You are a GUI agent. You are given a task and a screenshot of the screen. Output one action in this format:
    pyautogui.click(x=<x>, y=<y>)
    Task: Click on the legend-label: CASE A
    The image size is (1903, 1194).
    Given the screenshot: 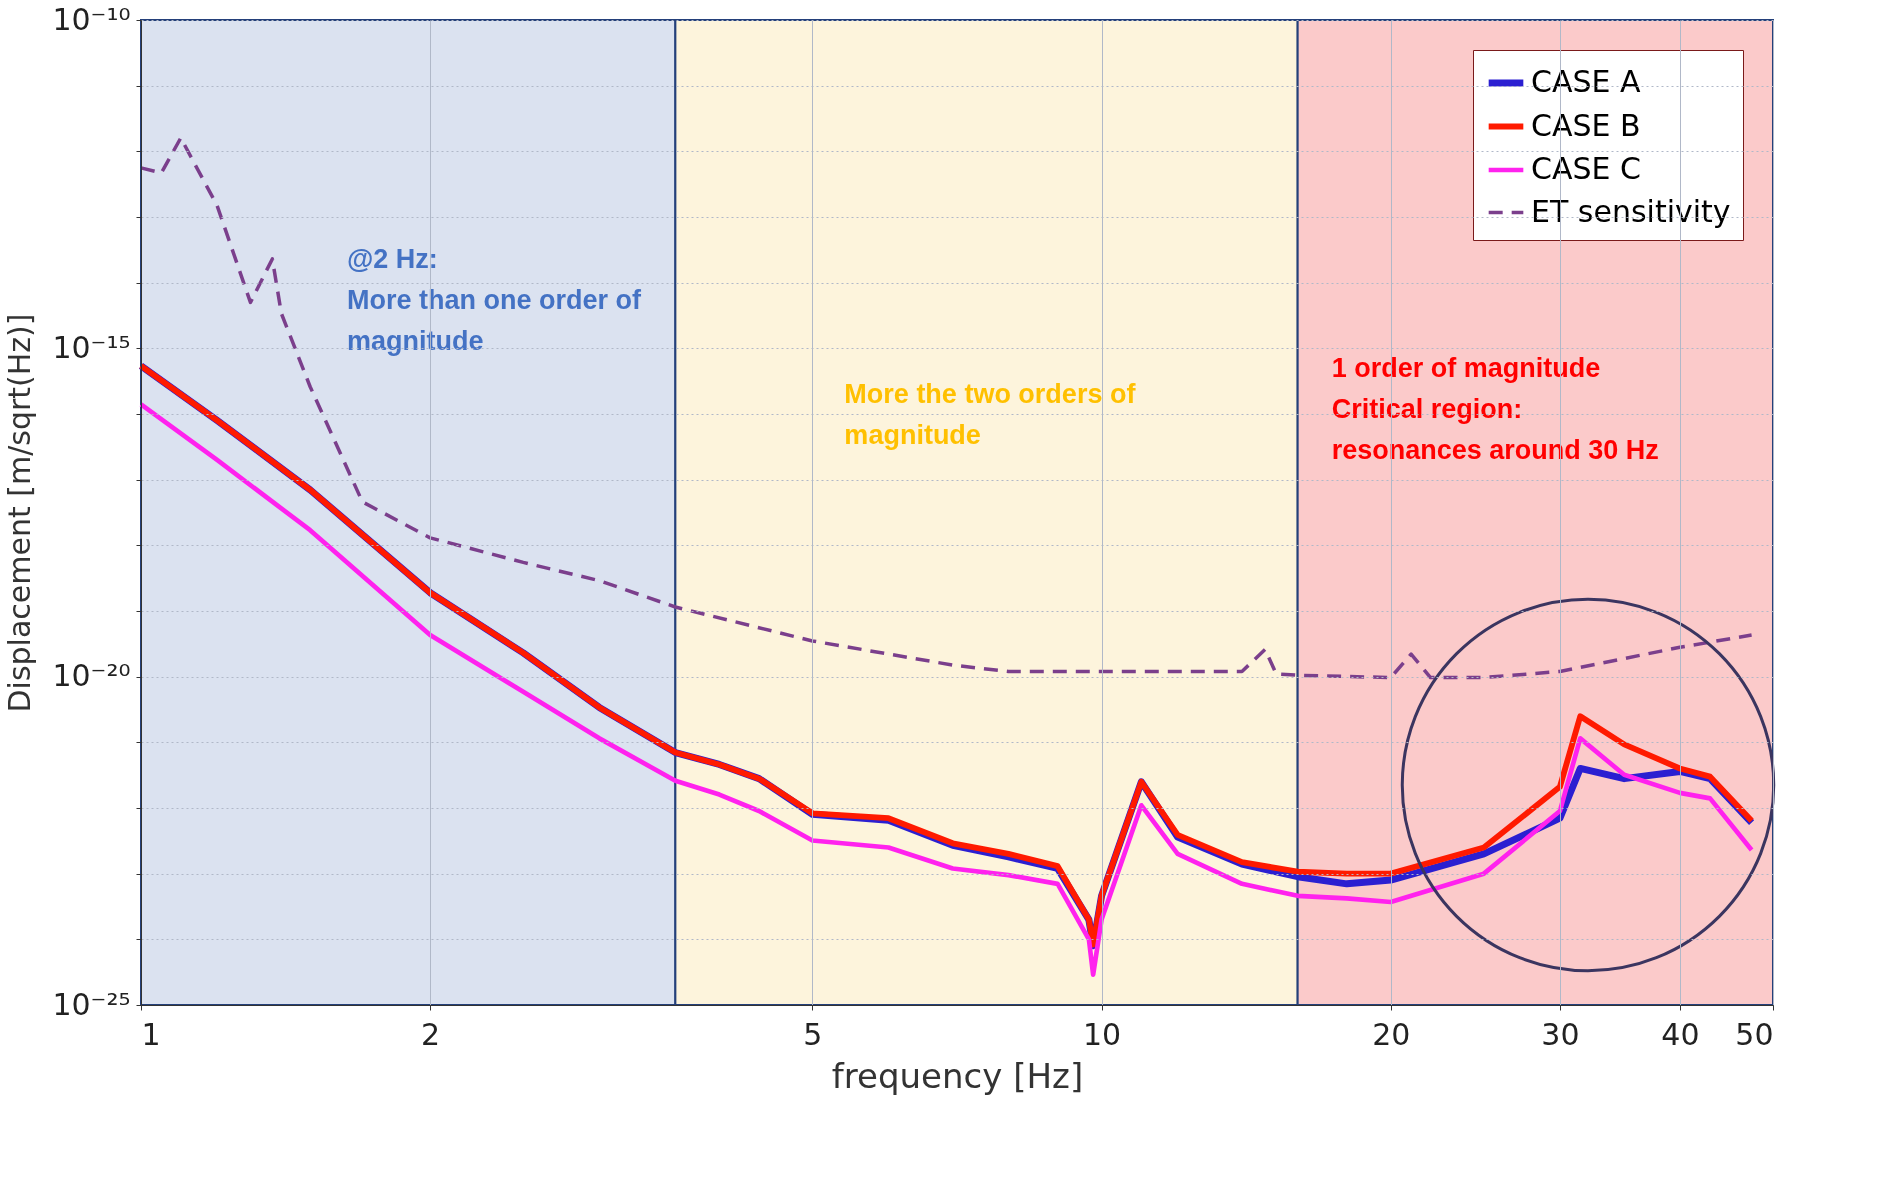 What is the action you would take?
    pyautogui.click(x=1586, y=81)
    